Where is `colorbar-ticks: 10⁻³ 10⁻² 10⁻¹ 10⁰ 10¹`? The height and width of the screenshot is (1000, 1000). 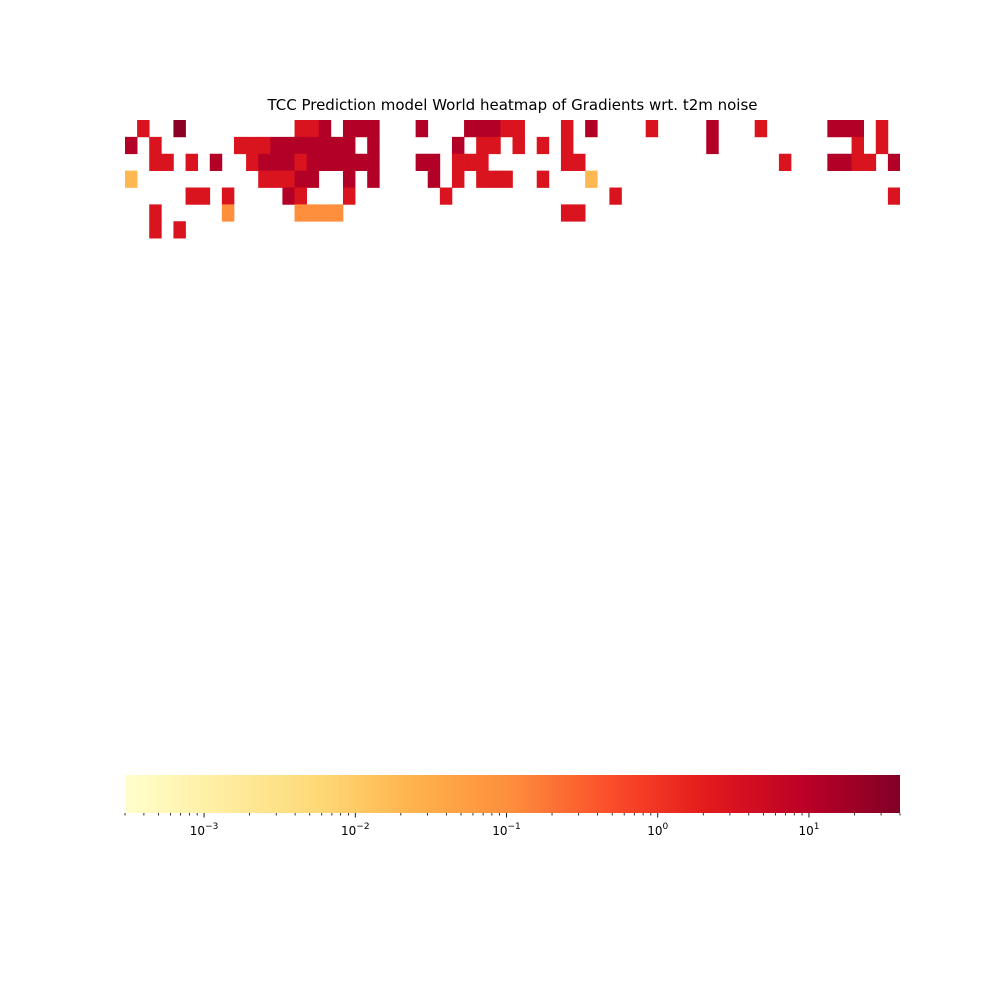
colorbar-ticks: 10⁻³ 10⁻² 10⁻¹ 10⁰ 10¹ is located at coordinates (512, 825).